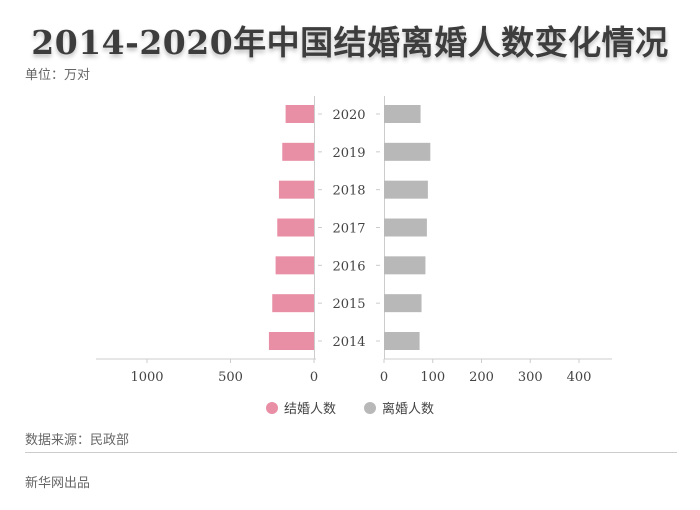 This screenshot has width=700, height=510. I want to click on right-axis-tick-label-300: 300, so click(530, 377).